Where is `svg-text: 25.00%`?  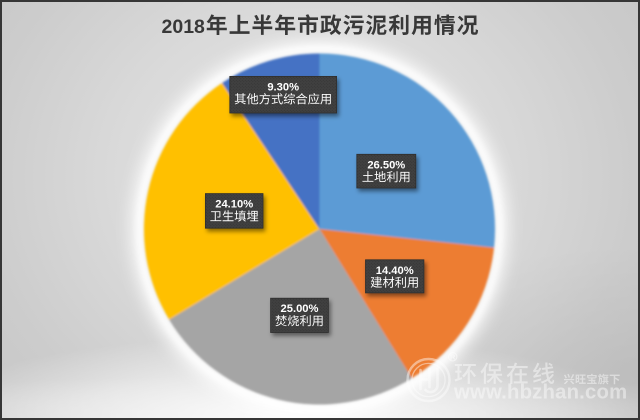
svg-text: 25.00% is located at coordinates (300, 309).